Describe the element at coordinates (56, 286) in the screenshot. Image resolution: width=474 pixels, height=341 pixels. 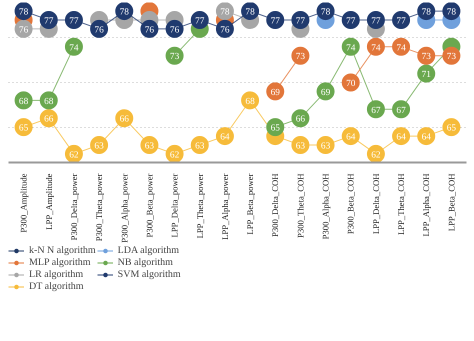
I see `legend-label: DT algorithm` at that location.